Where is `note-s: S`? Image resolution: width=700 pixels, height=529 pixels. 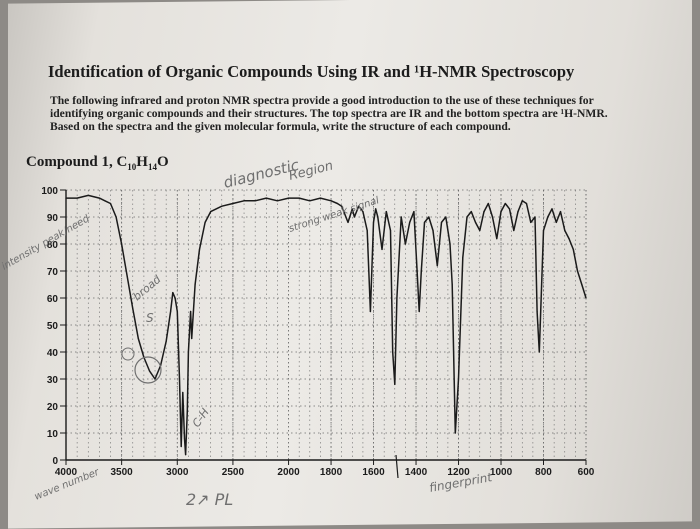
note-s: S is located at coordinates (150, 318).